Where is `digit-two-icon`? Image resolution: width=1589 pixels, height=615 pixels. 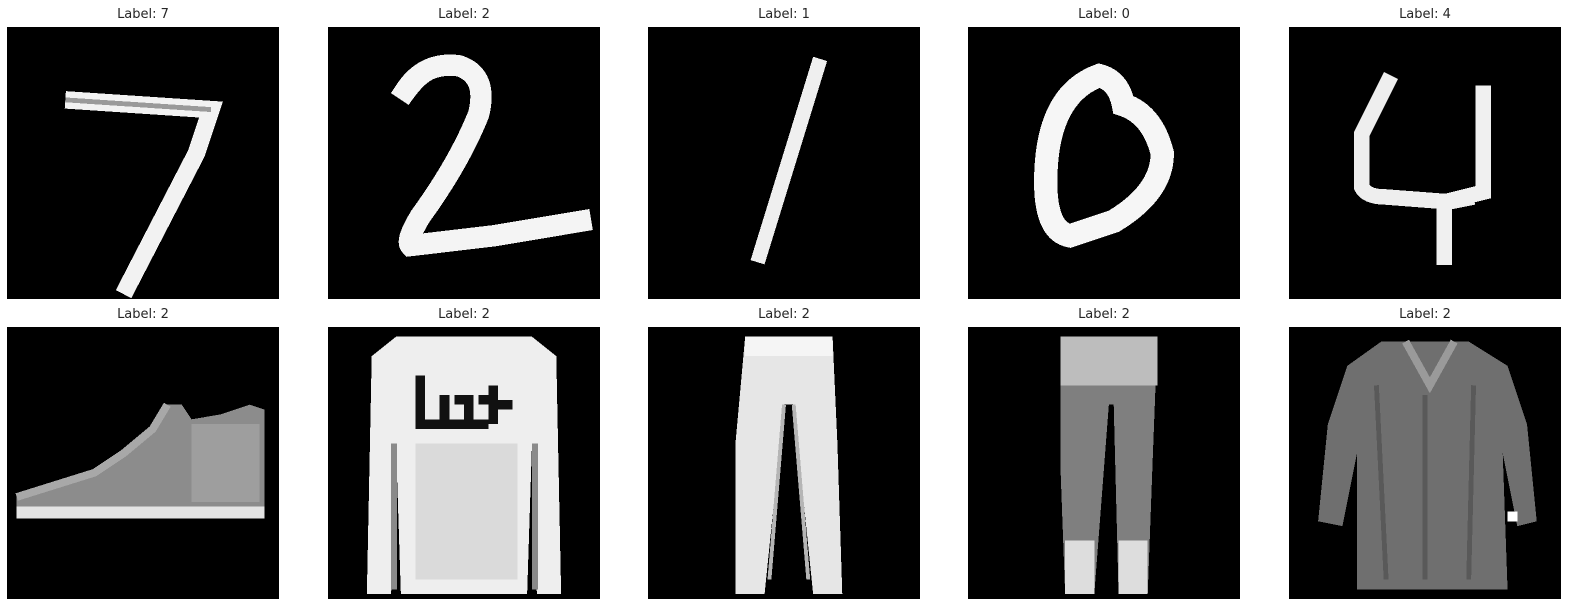 digit-two-icon is located at coordinates (464, 163).